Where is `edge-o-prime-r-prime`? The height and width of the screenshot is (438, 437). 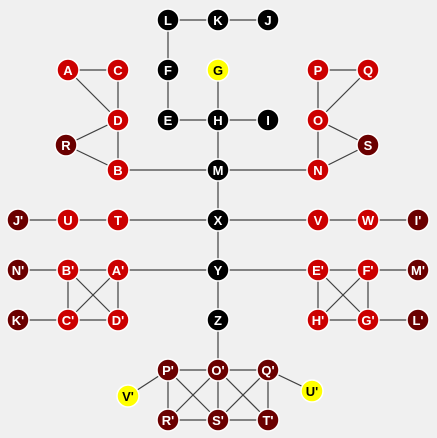 edge-o-prime-r-prime is located at coordinates (193, 395).